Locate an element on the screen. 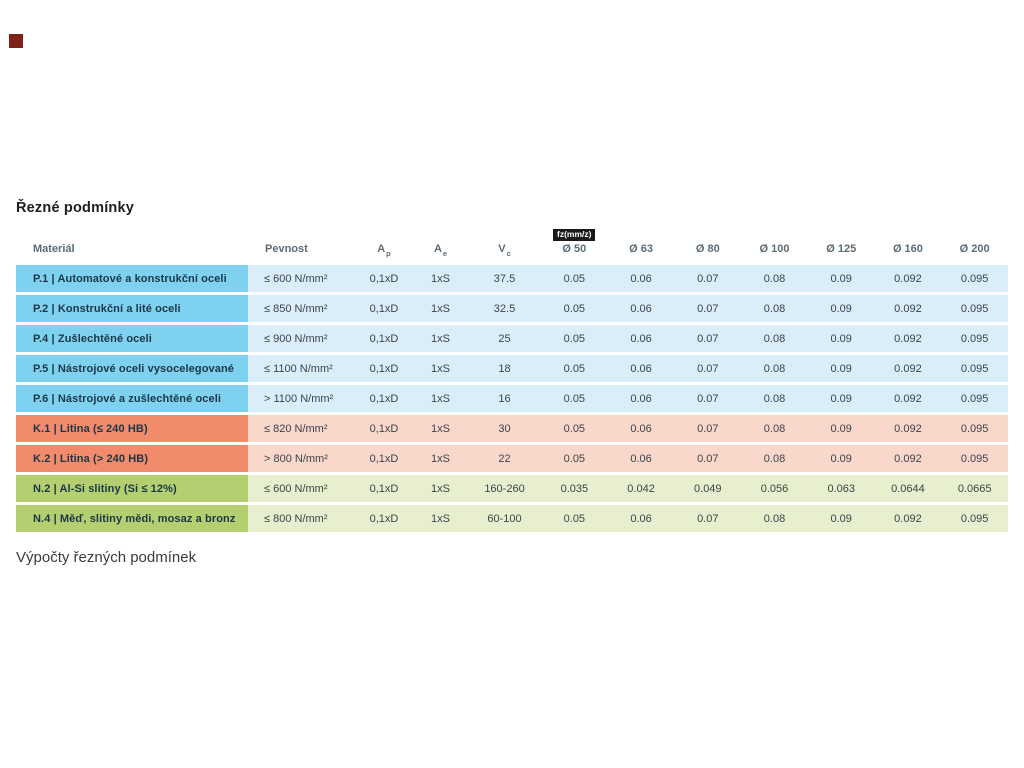 This screenshot has height=768, width=1024. material-cell: P.1 | Automatové a konstrukční oceli is located at coordinates (132, 278).